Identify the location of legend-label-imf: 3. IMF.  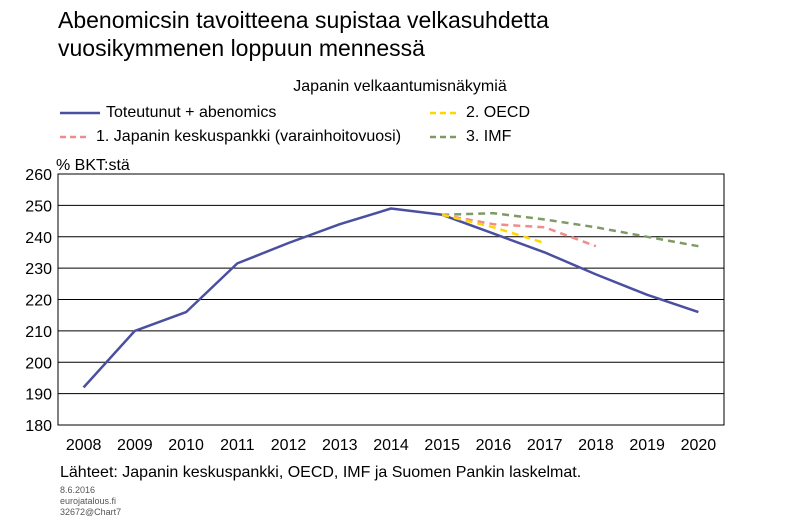
(489, 136).